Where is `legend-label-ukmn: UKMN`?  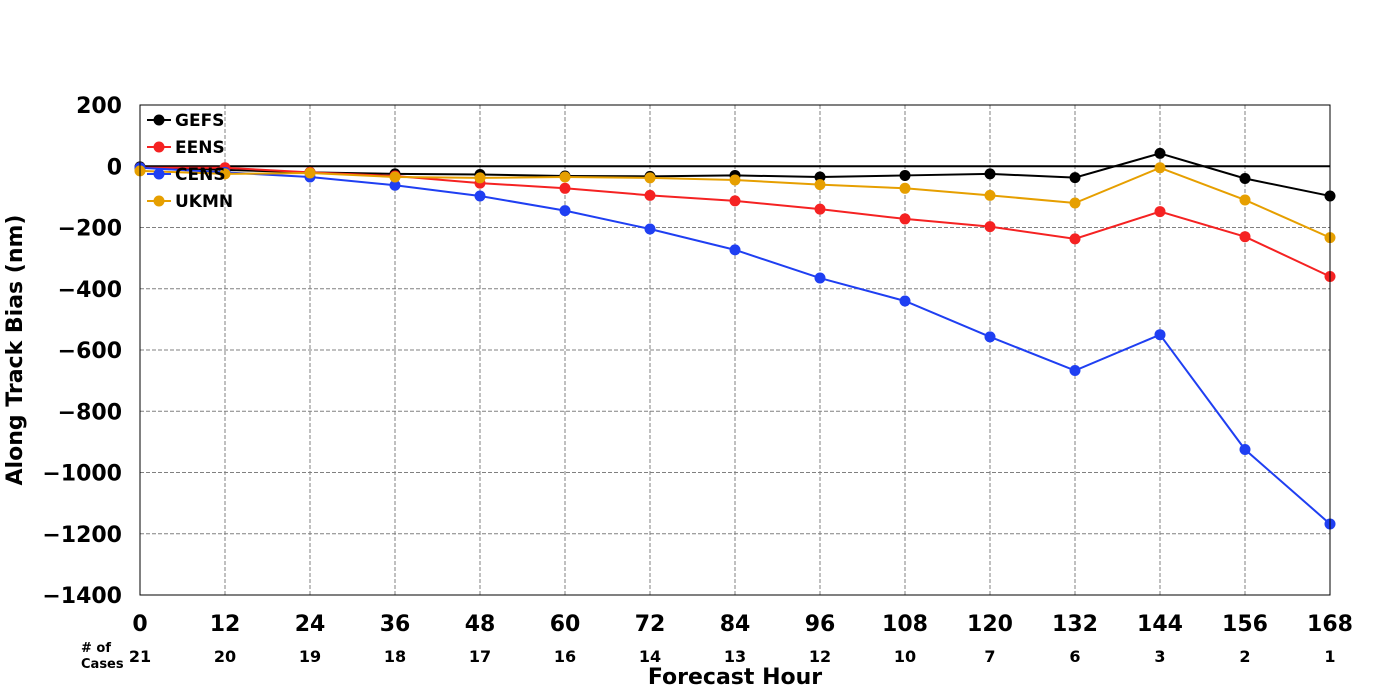
legend-label-ukmn: UKMN is located at coordinates (204, 202).